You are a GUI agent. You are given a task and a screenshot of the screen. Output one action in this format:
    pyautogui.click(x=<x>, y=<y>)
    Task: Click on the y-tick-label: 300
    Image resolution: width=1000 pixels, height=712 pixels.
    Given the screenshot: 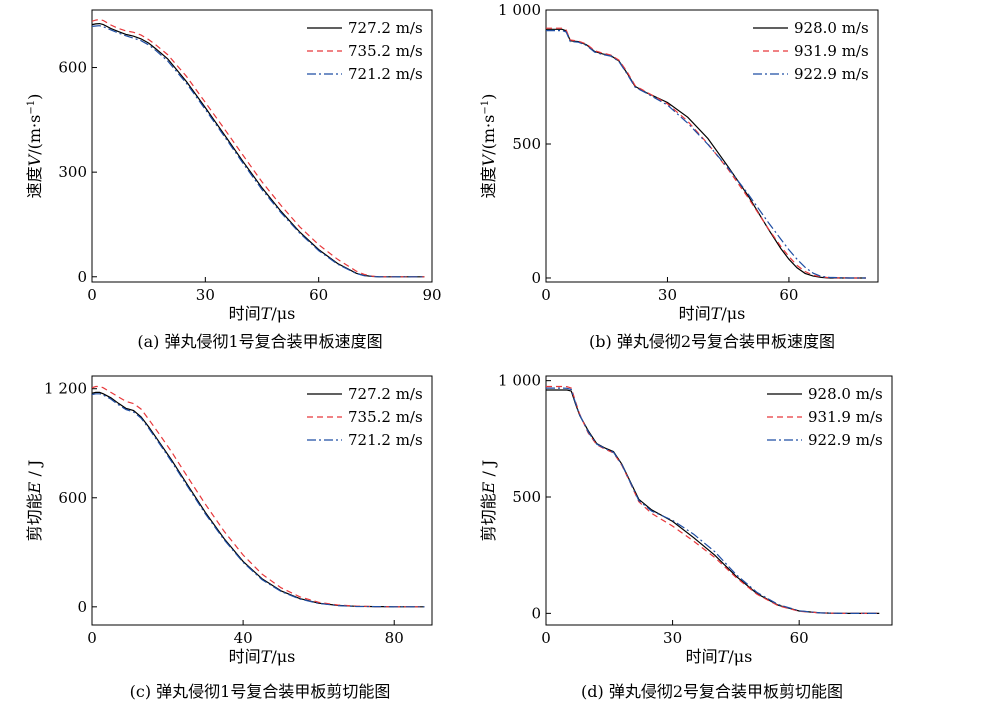 What is the action you would take?
    pyautogui.click(x=72, y=172)
    